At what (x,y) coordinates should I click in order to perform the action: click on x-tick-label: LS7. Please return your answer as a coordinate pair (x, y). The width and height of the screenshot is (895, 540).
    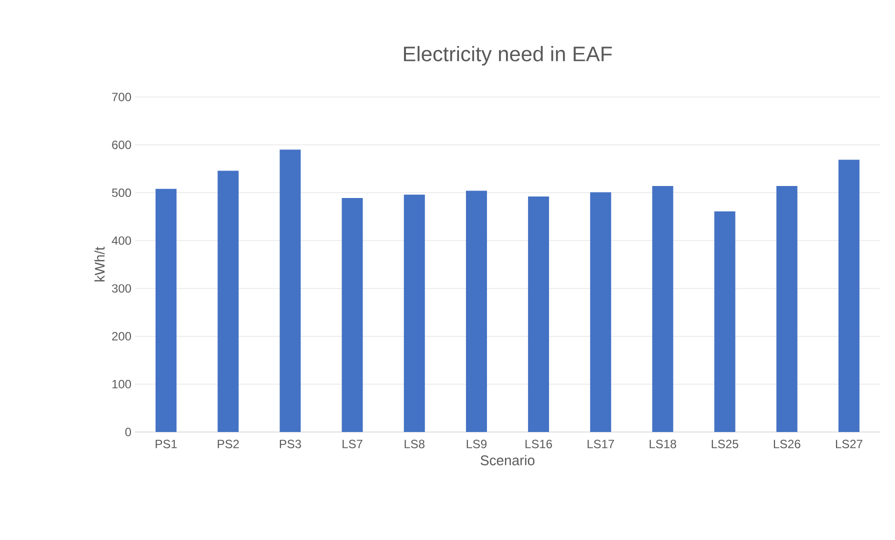
    Looking at the image, I should click on (352, 444).